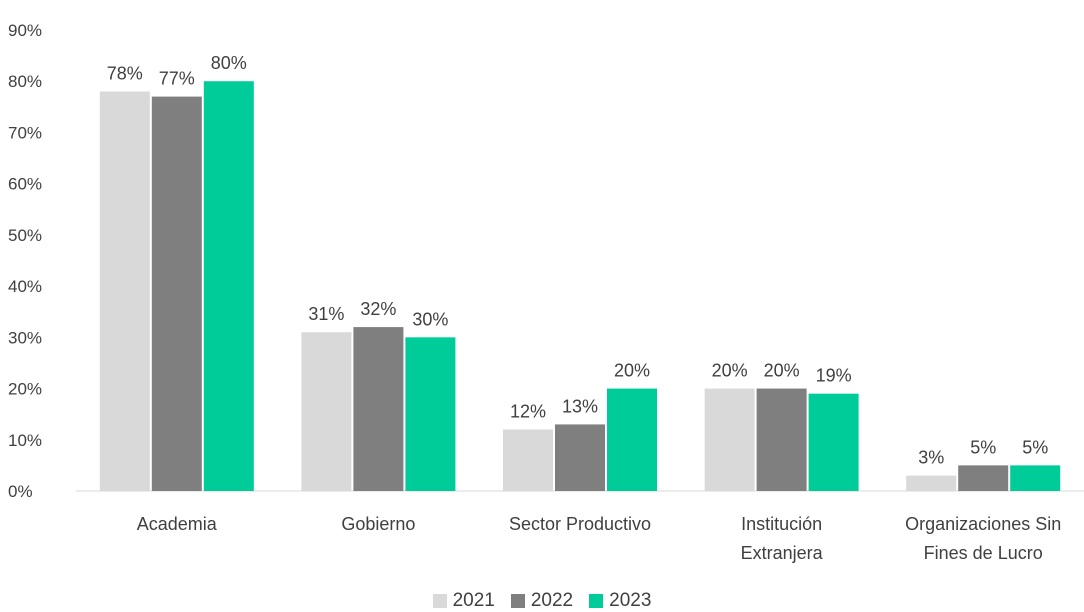 The width and height of the screenshot is (1084, 612). I want to click on legend-item: 2022, so click(542, 601).